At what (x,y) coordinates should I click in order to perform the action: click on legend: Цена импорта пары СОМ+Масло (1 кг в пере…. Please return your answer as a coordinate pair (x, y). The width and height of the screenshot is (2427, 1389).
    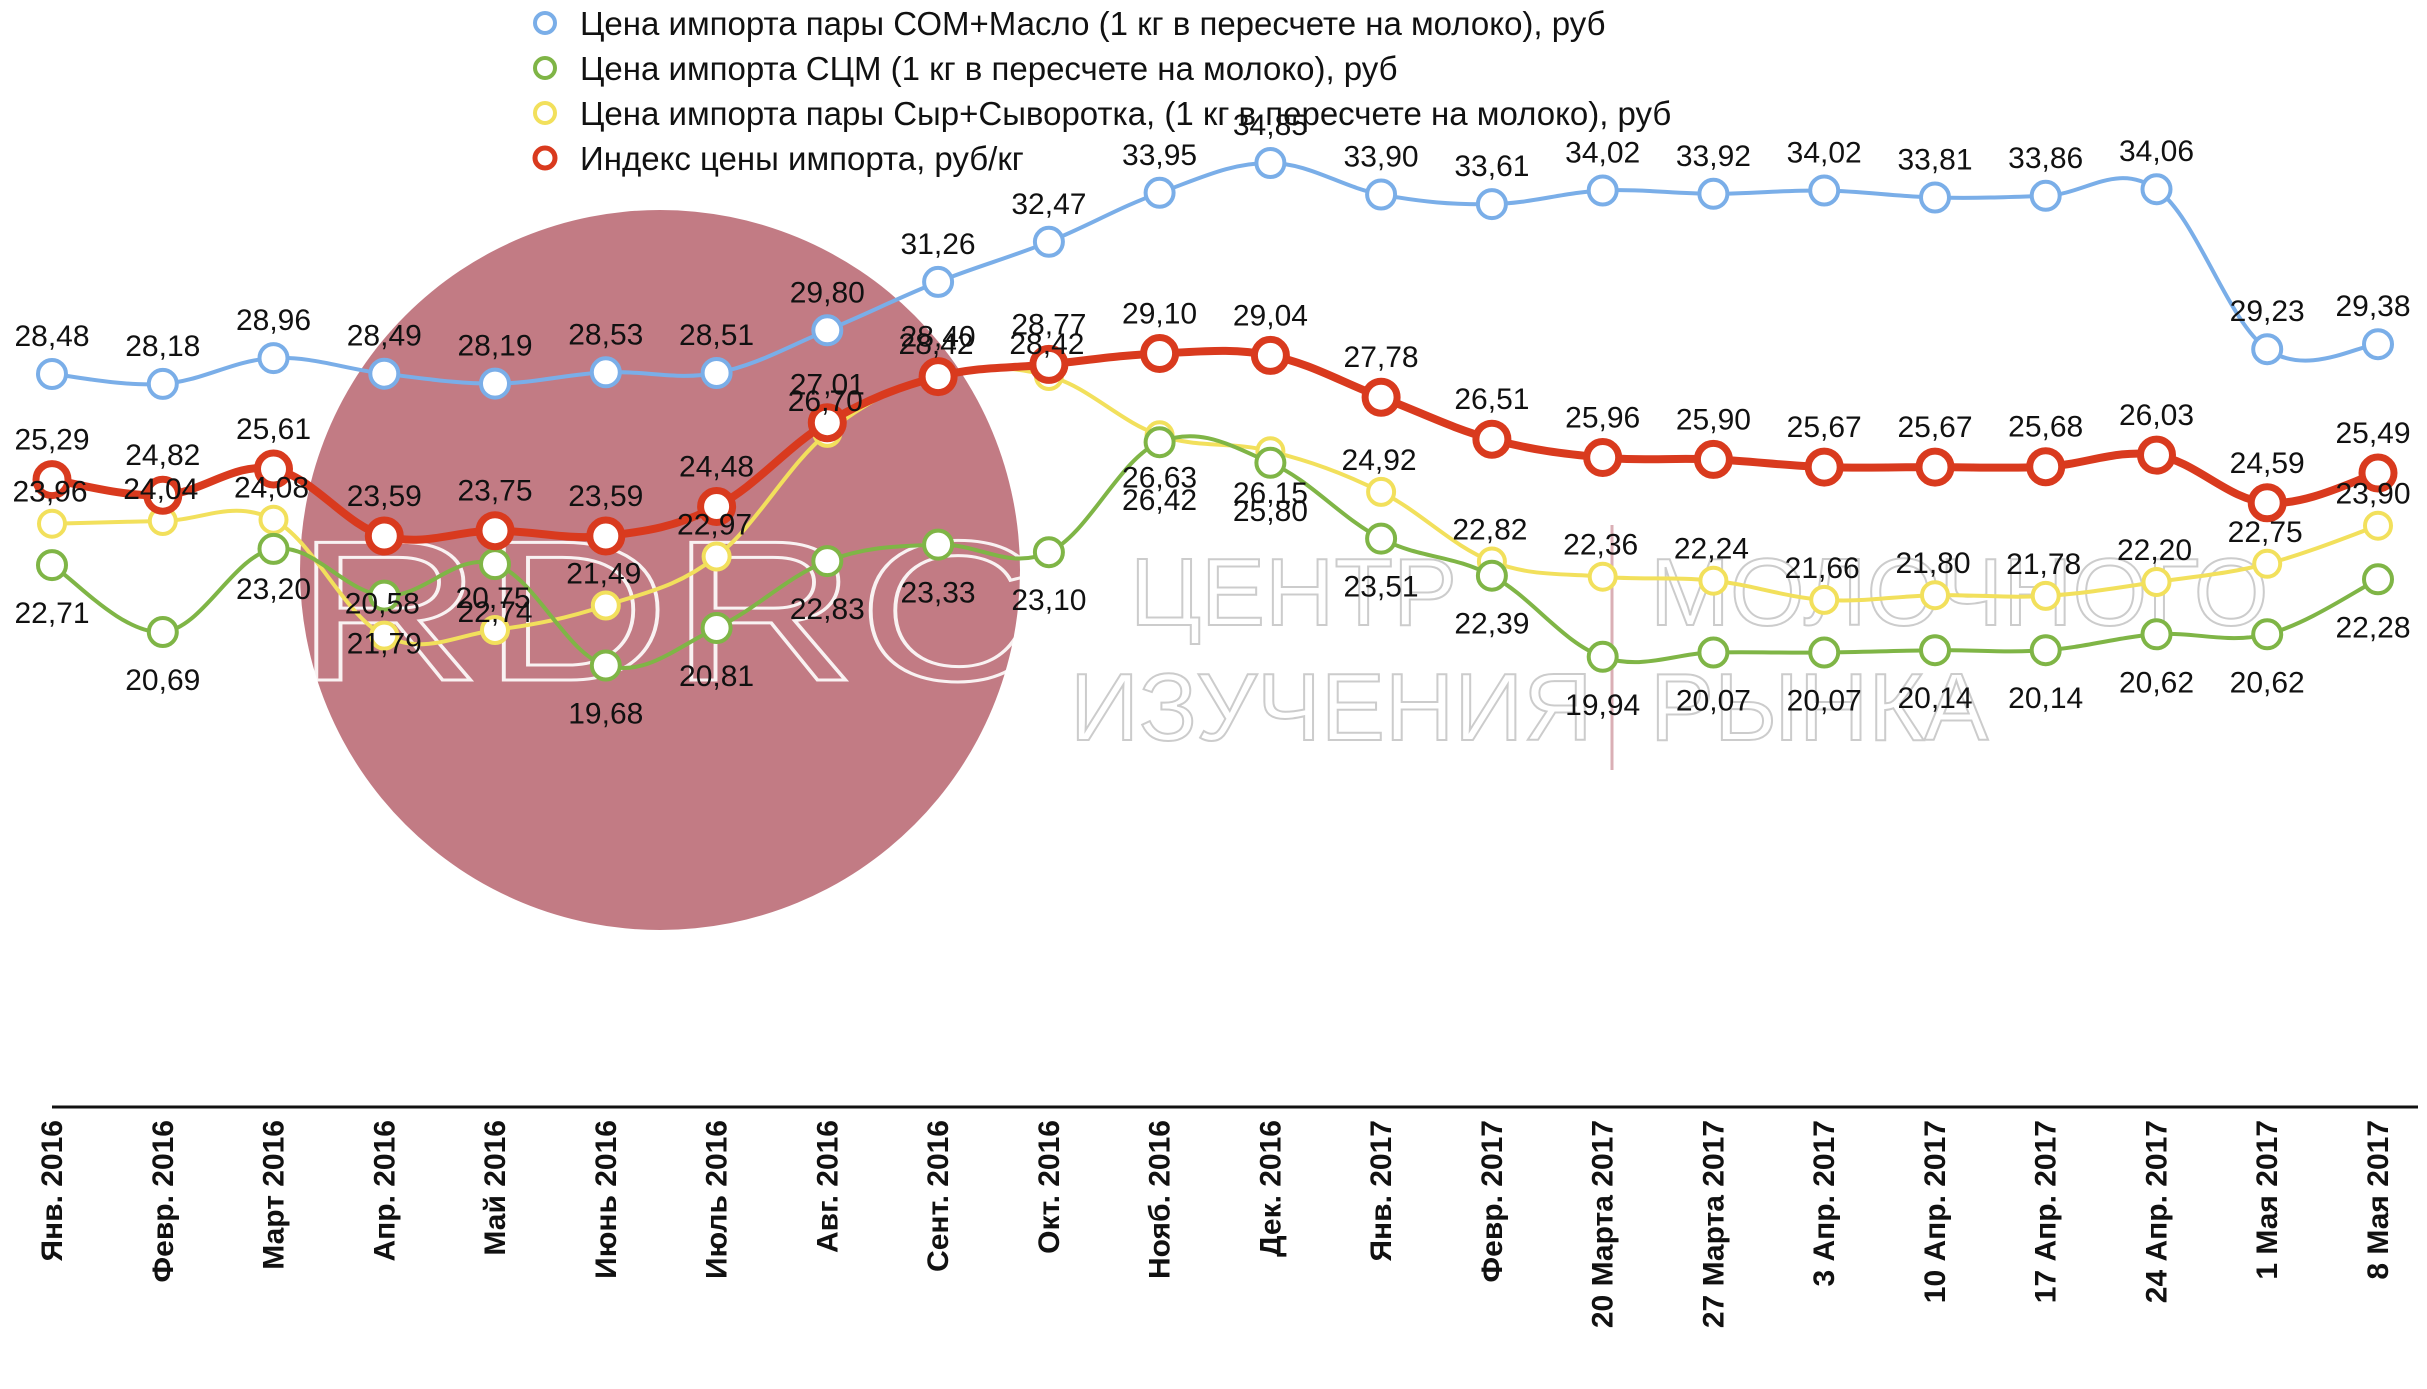
    Looking at the image, I should click on (1101, 91).